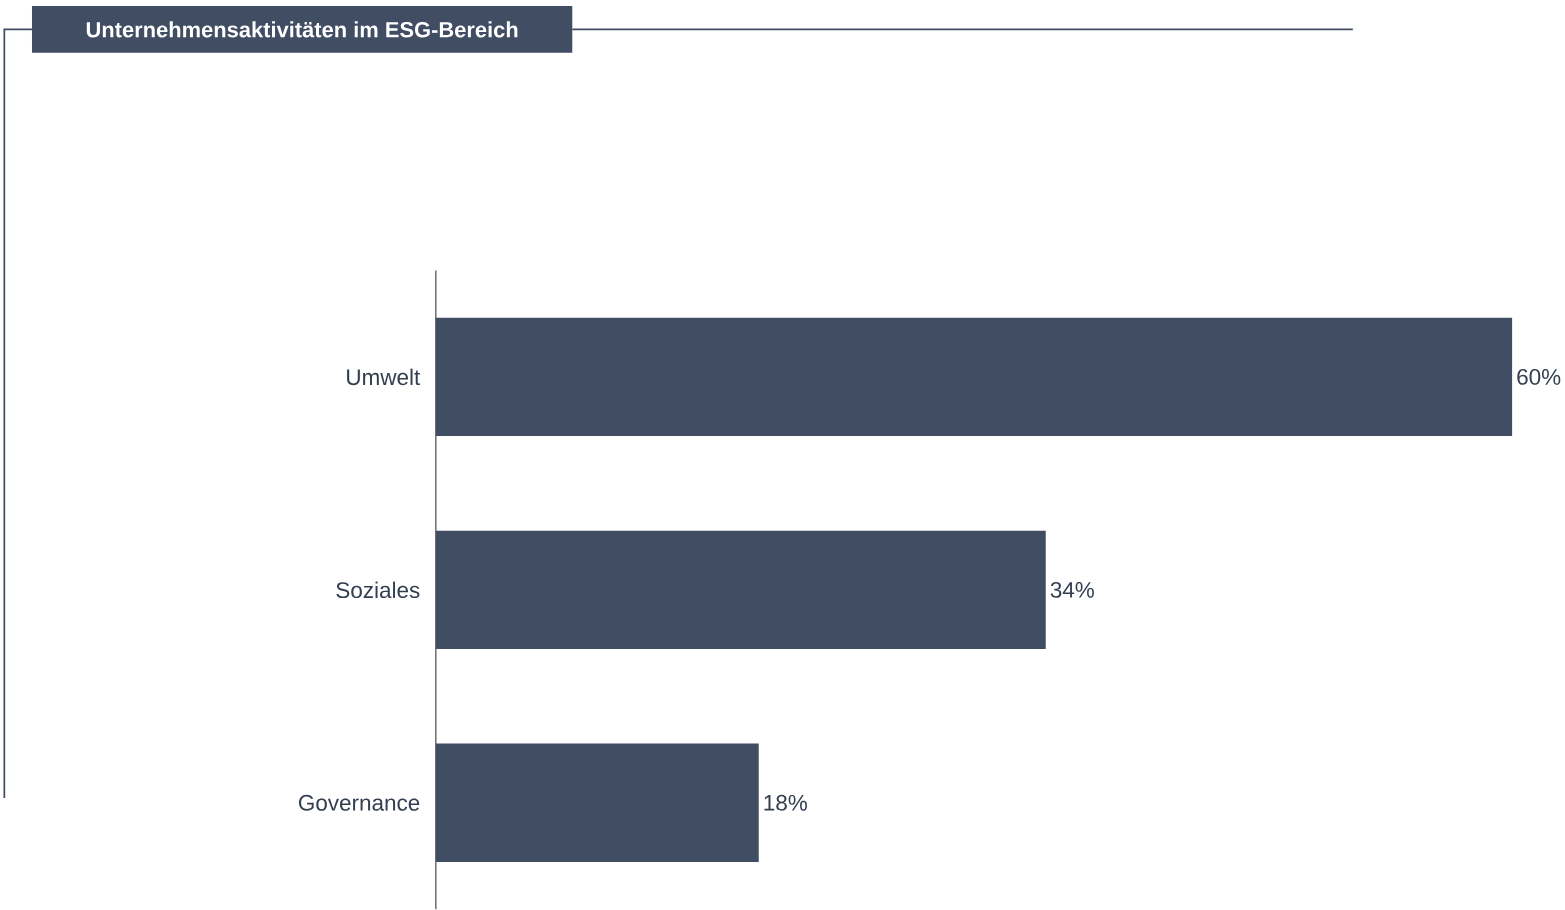  I want to click on y-tick-label: Soziales, so click(378, 590).